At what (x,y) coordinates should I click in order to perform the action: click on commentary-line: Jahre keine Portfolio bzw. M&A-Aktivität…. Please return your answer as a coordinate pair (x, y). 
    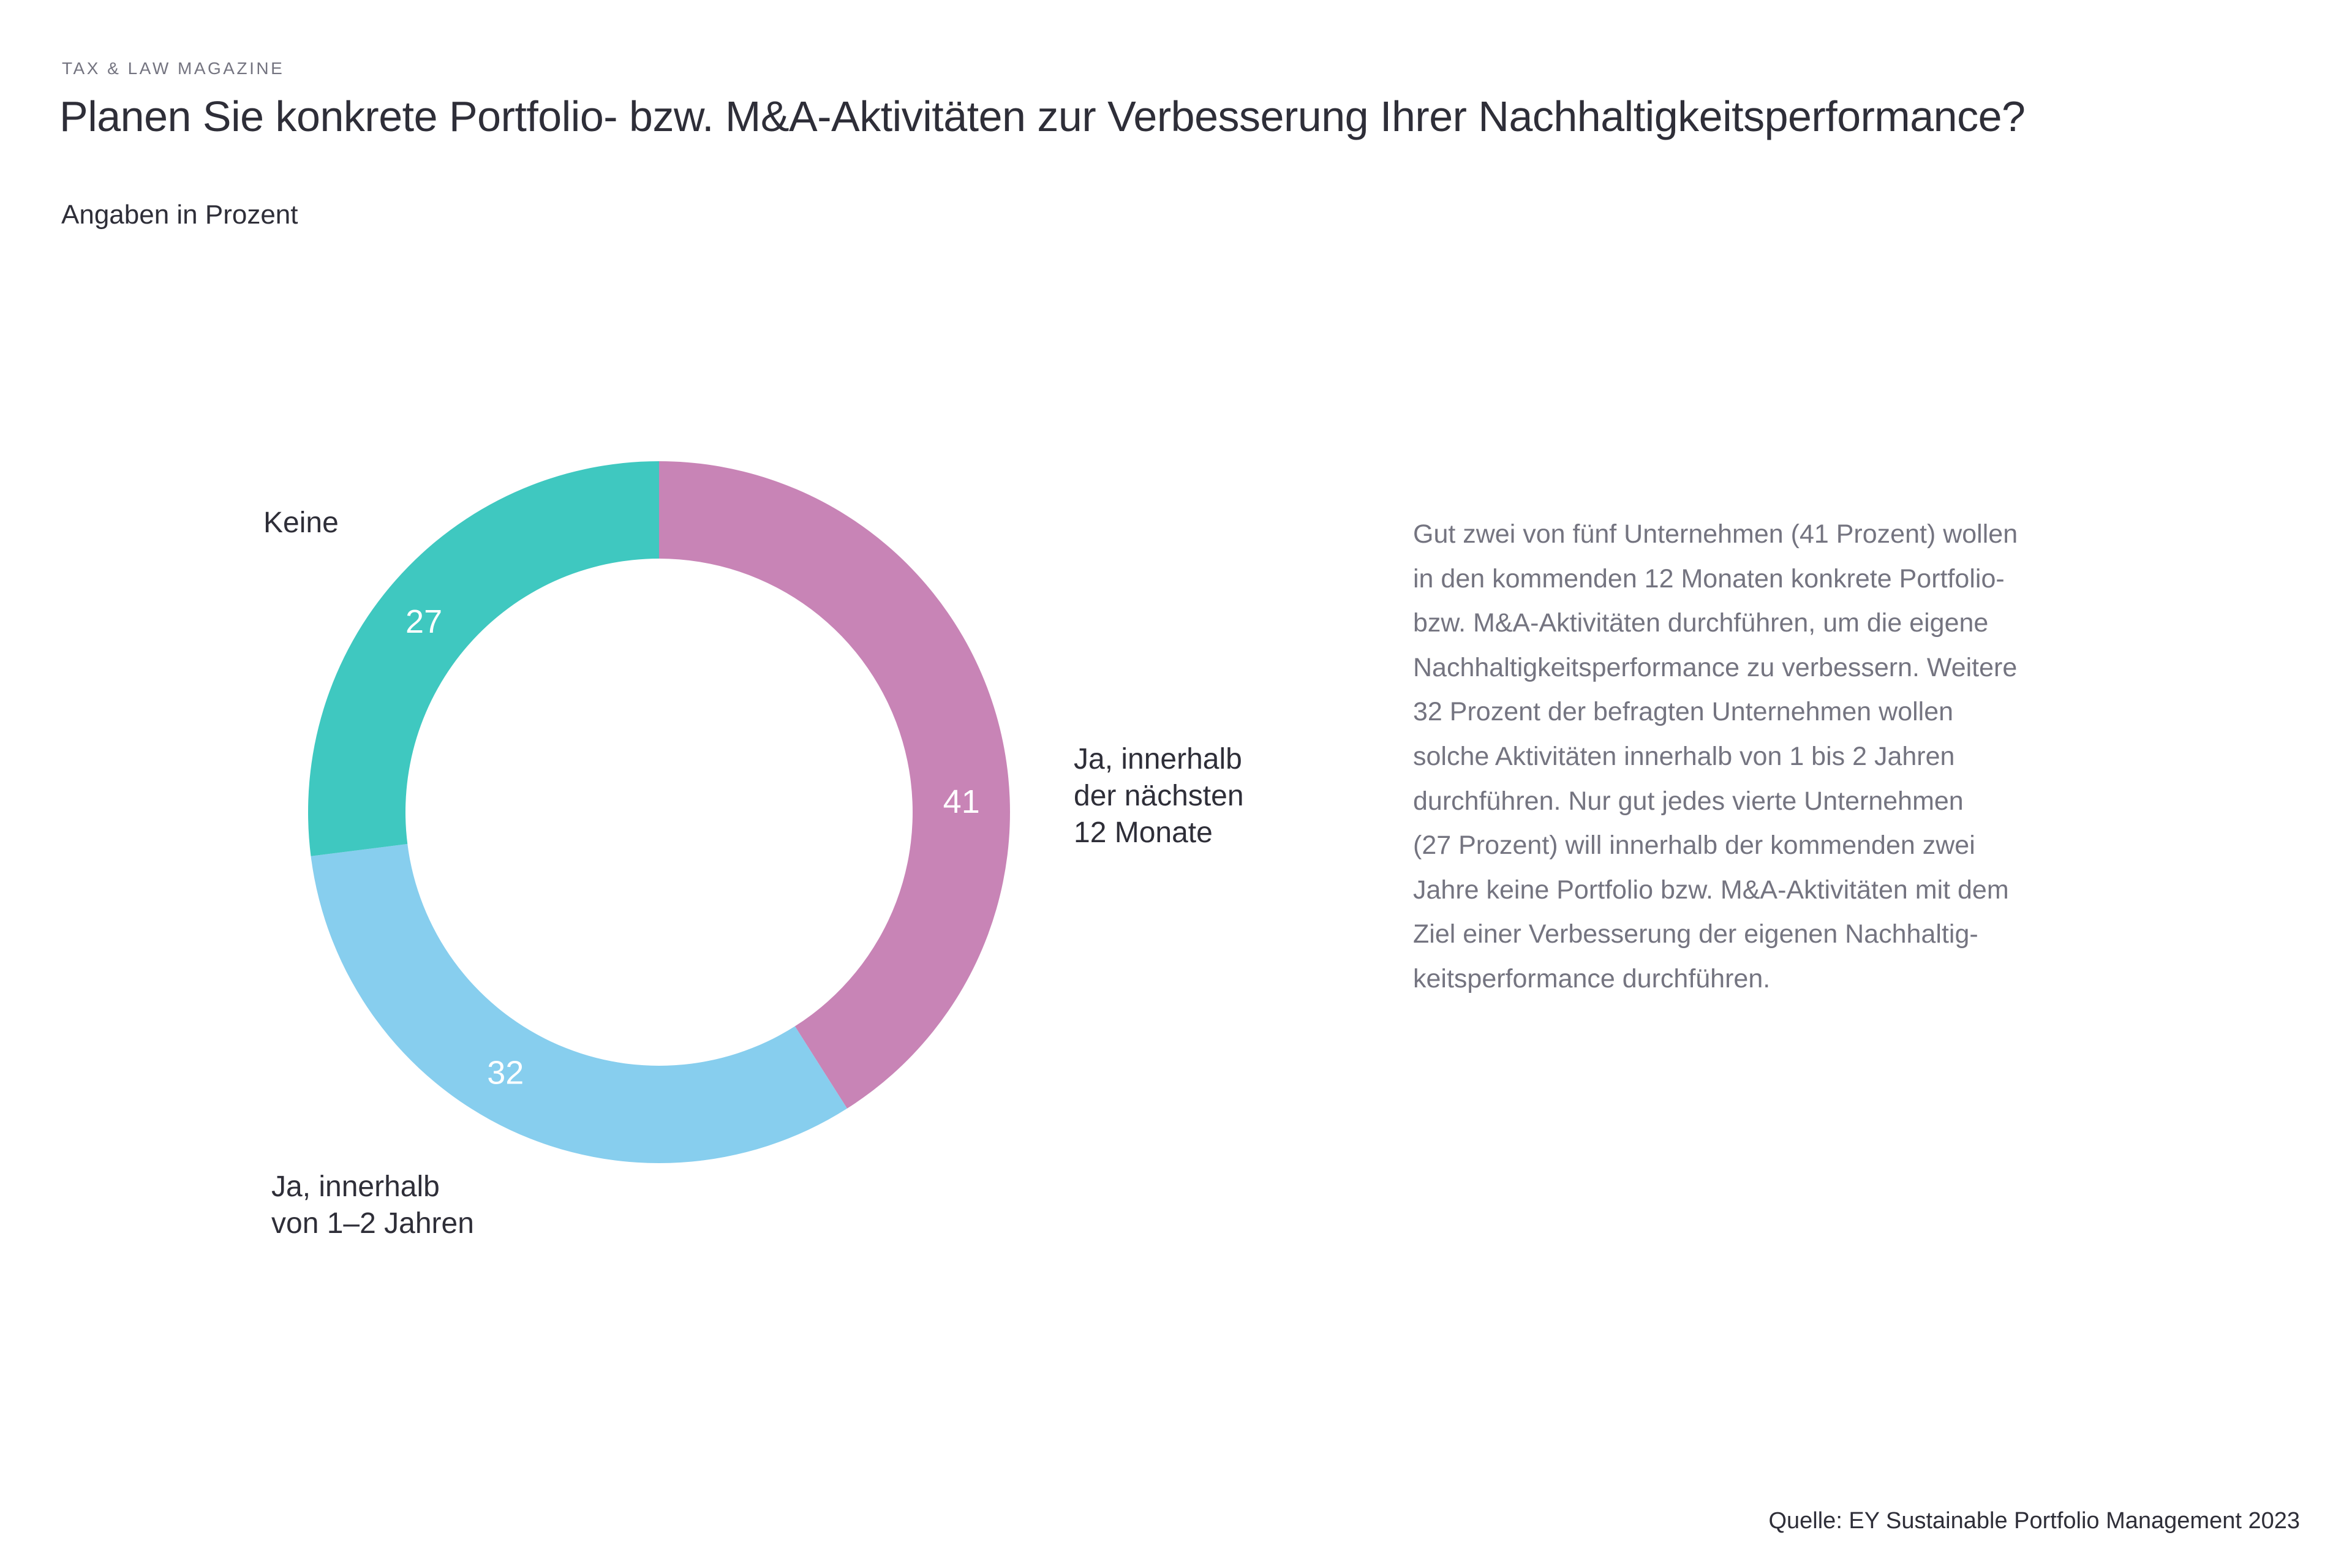
    Looking at the image, I should click on (1711, 890).